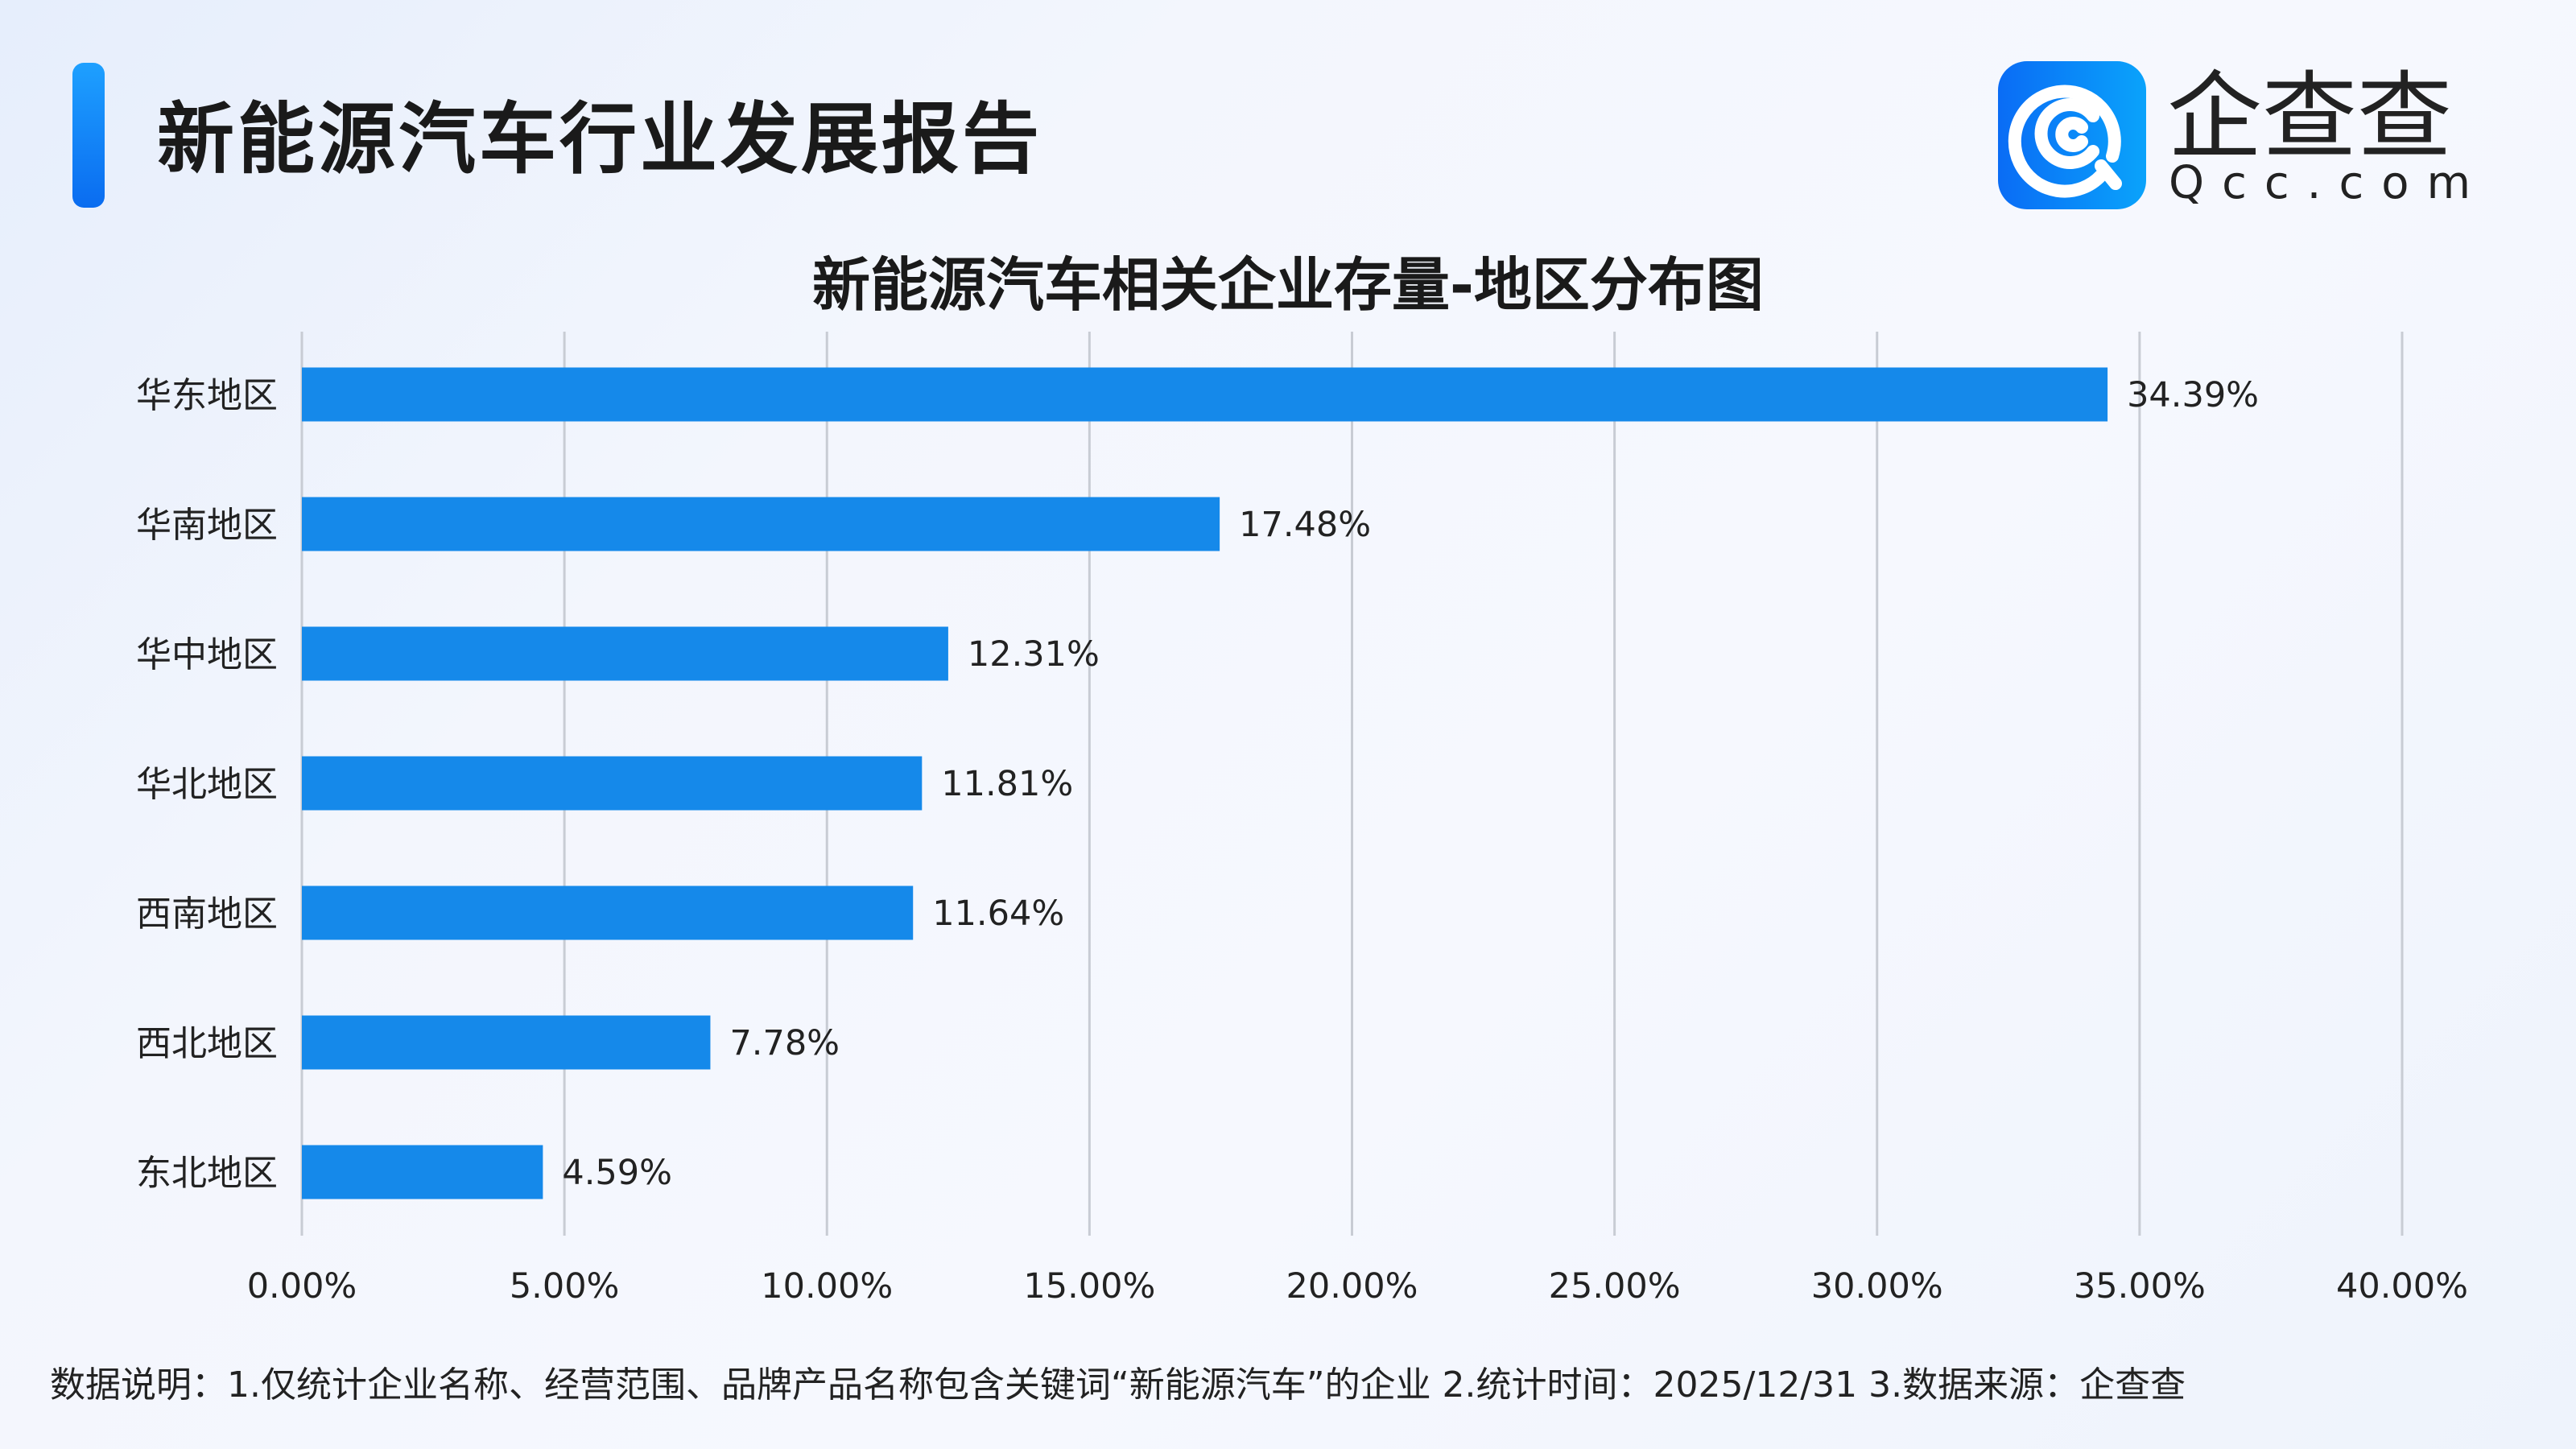 Image resolution: width=2576 pixels, height=1449 pixels. What do you see at coordinates (827, 1286) in the screenshot?
I see `x-tick-label: 10.00%` at bounding box center [827, 1286].